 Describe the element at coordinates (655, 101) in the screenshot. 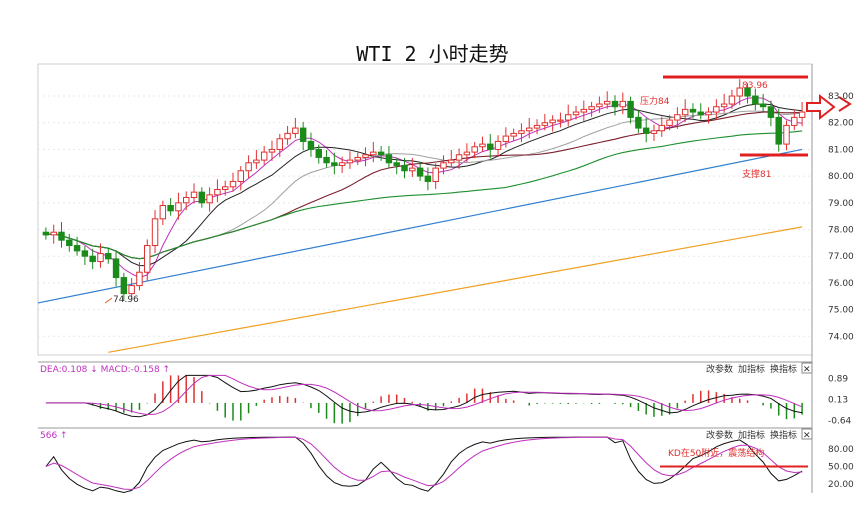

I see `resistance-label: 压力84` at that location.